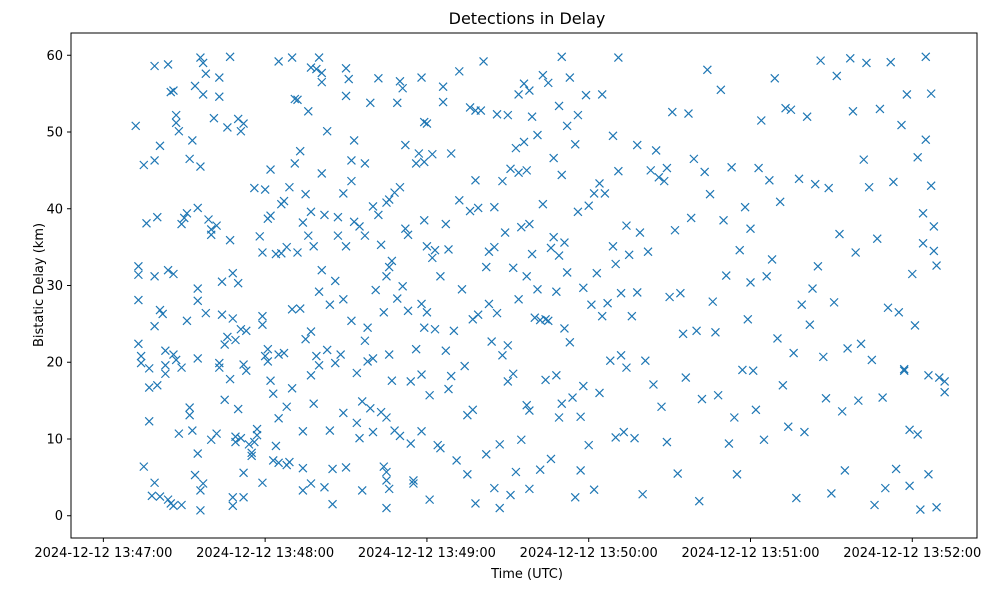 The image size is (984, 590). Describe the element at coordinates (526, 574) in the screenshot. I see `x-axis-title: Time (UTC)` at that location.